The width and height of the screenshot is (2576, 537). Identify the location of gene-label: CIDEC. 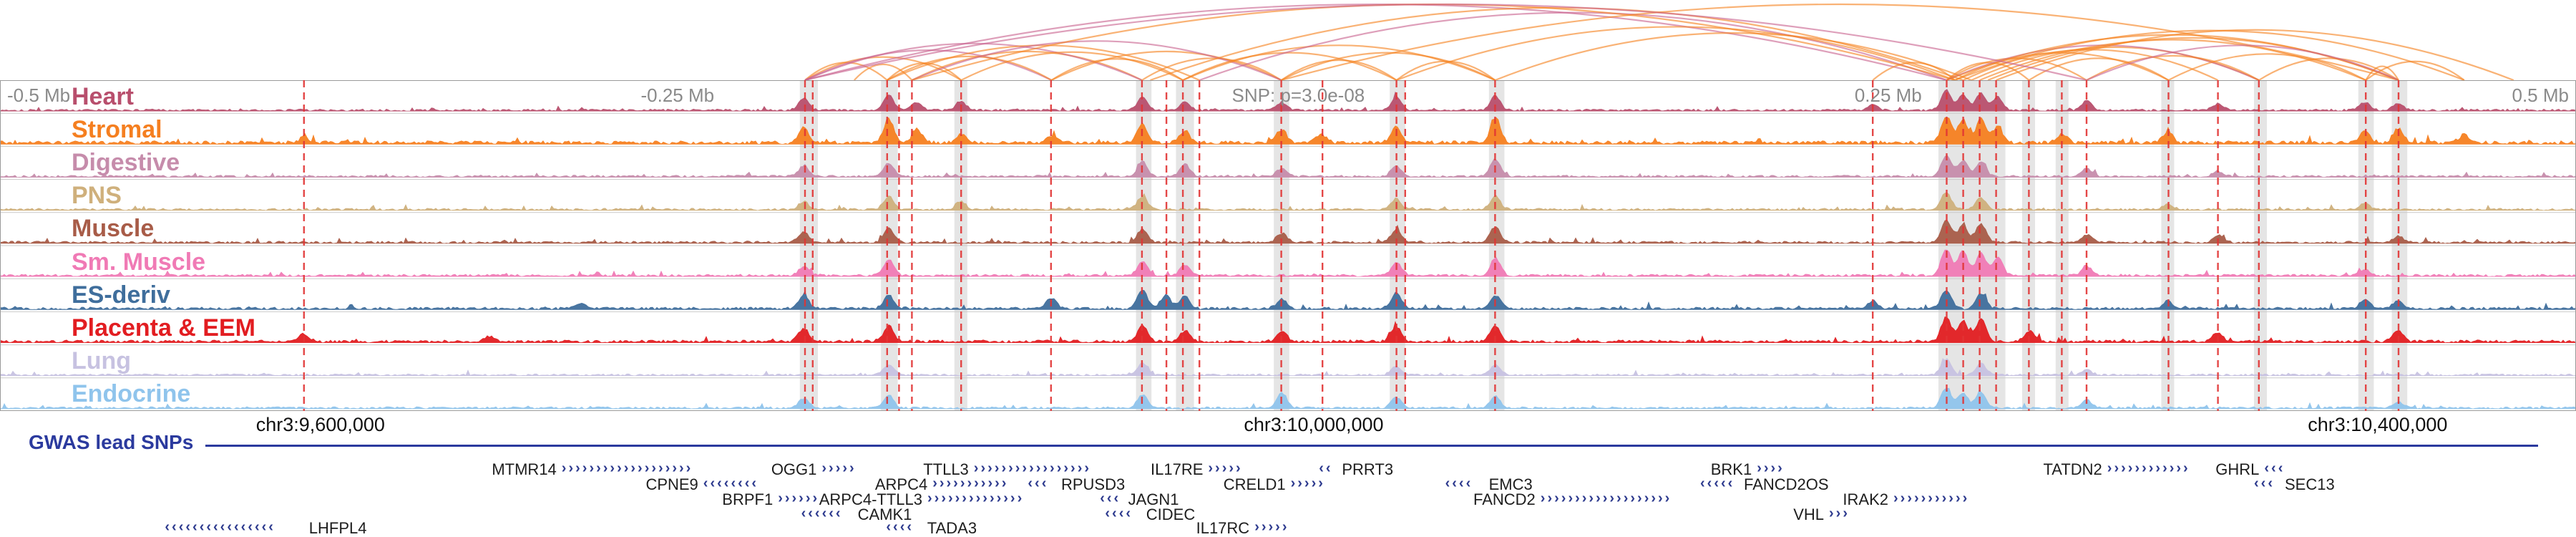
(1171, 514).